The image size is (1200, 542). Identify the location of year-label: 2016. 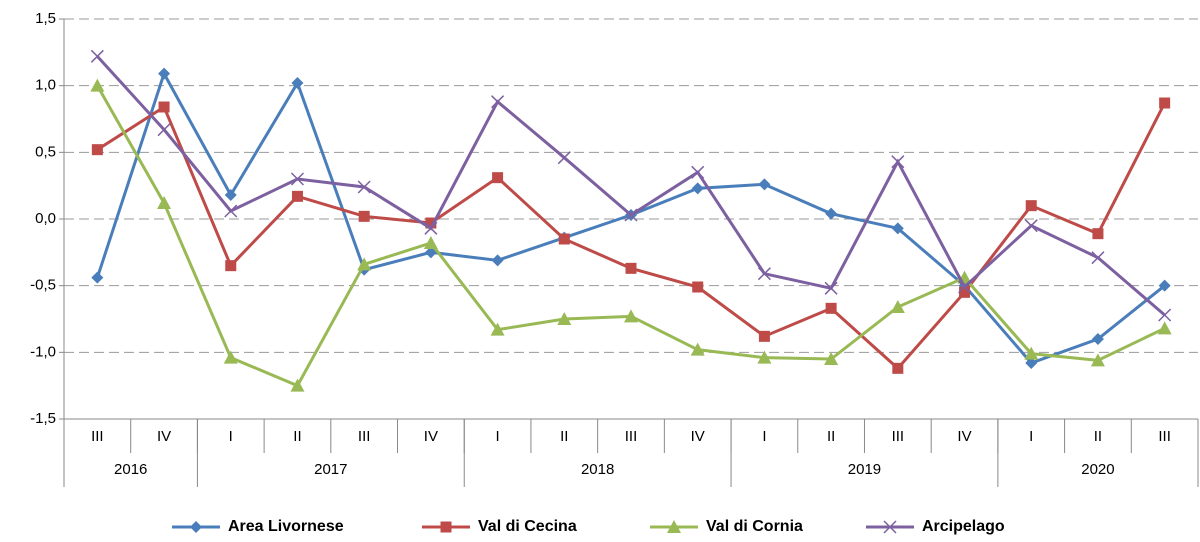
(130, 469).